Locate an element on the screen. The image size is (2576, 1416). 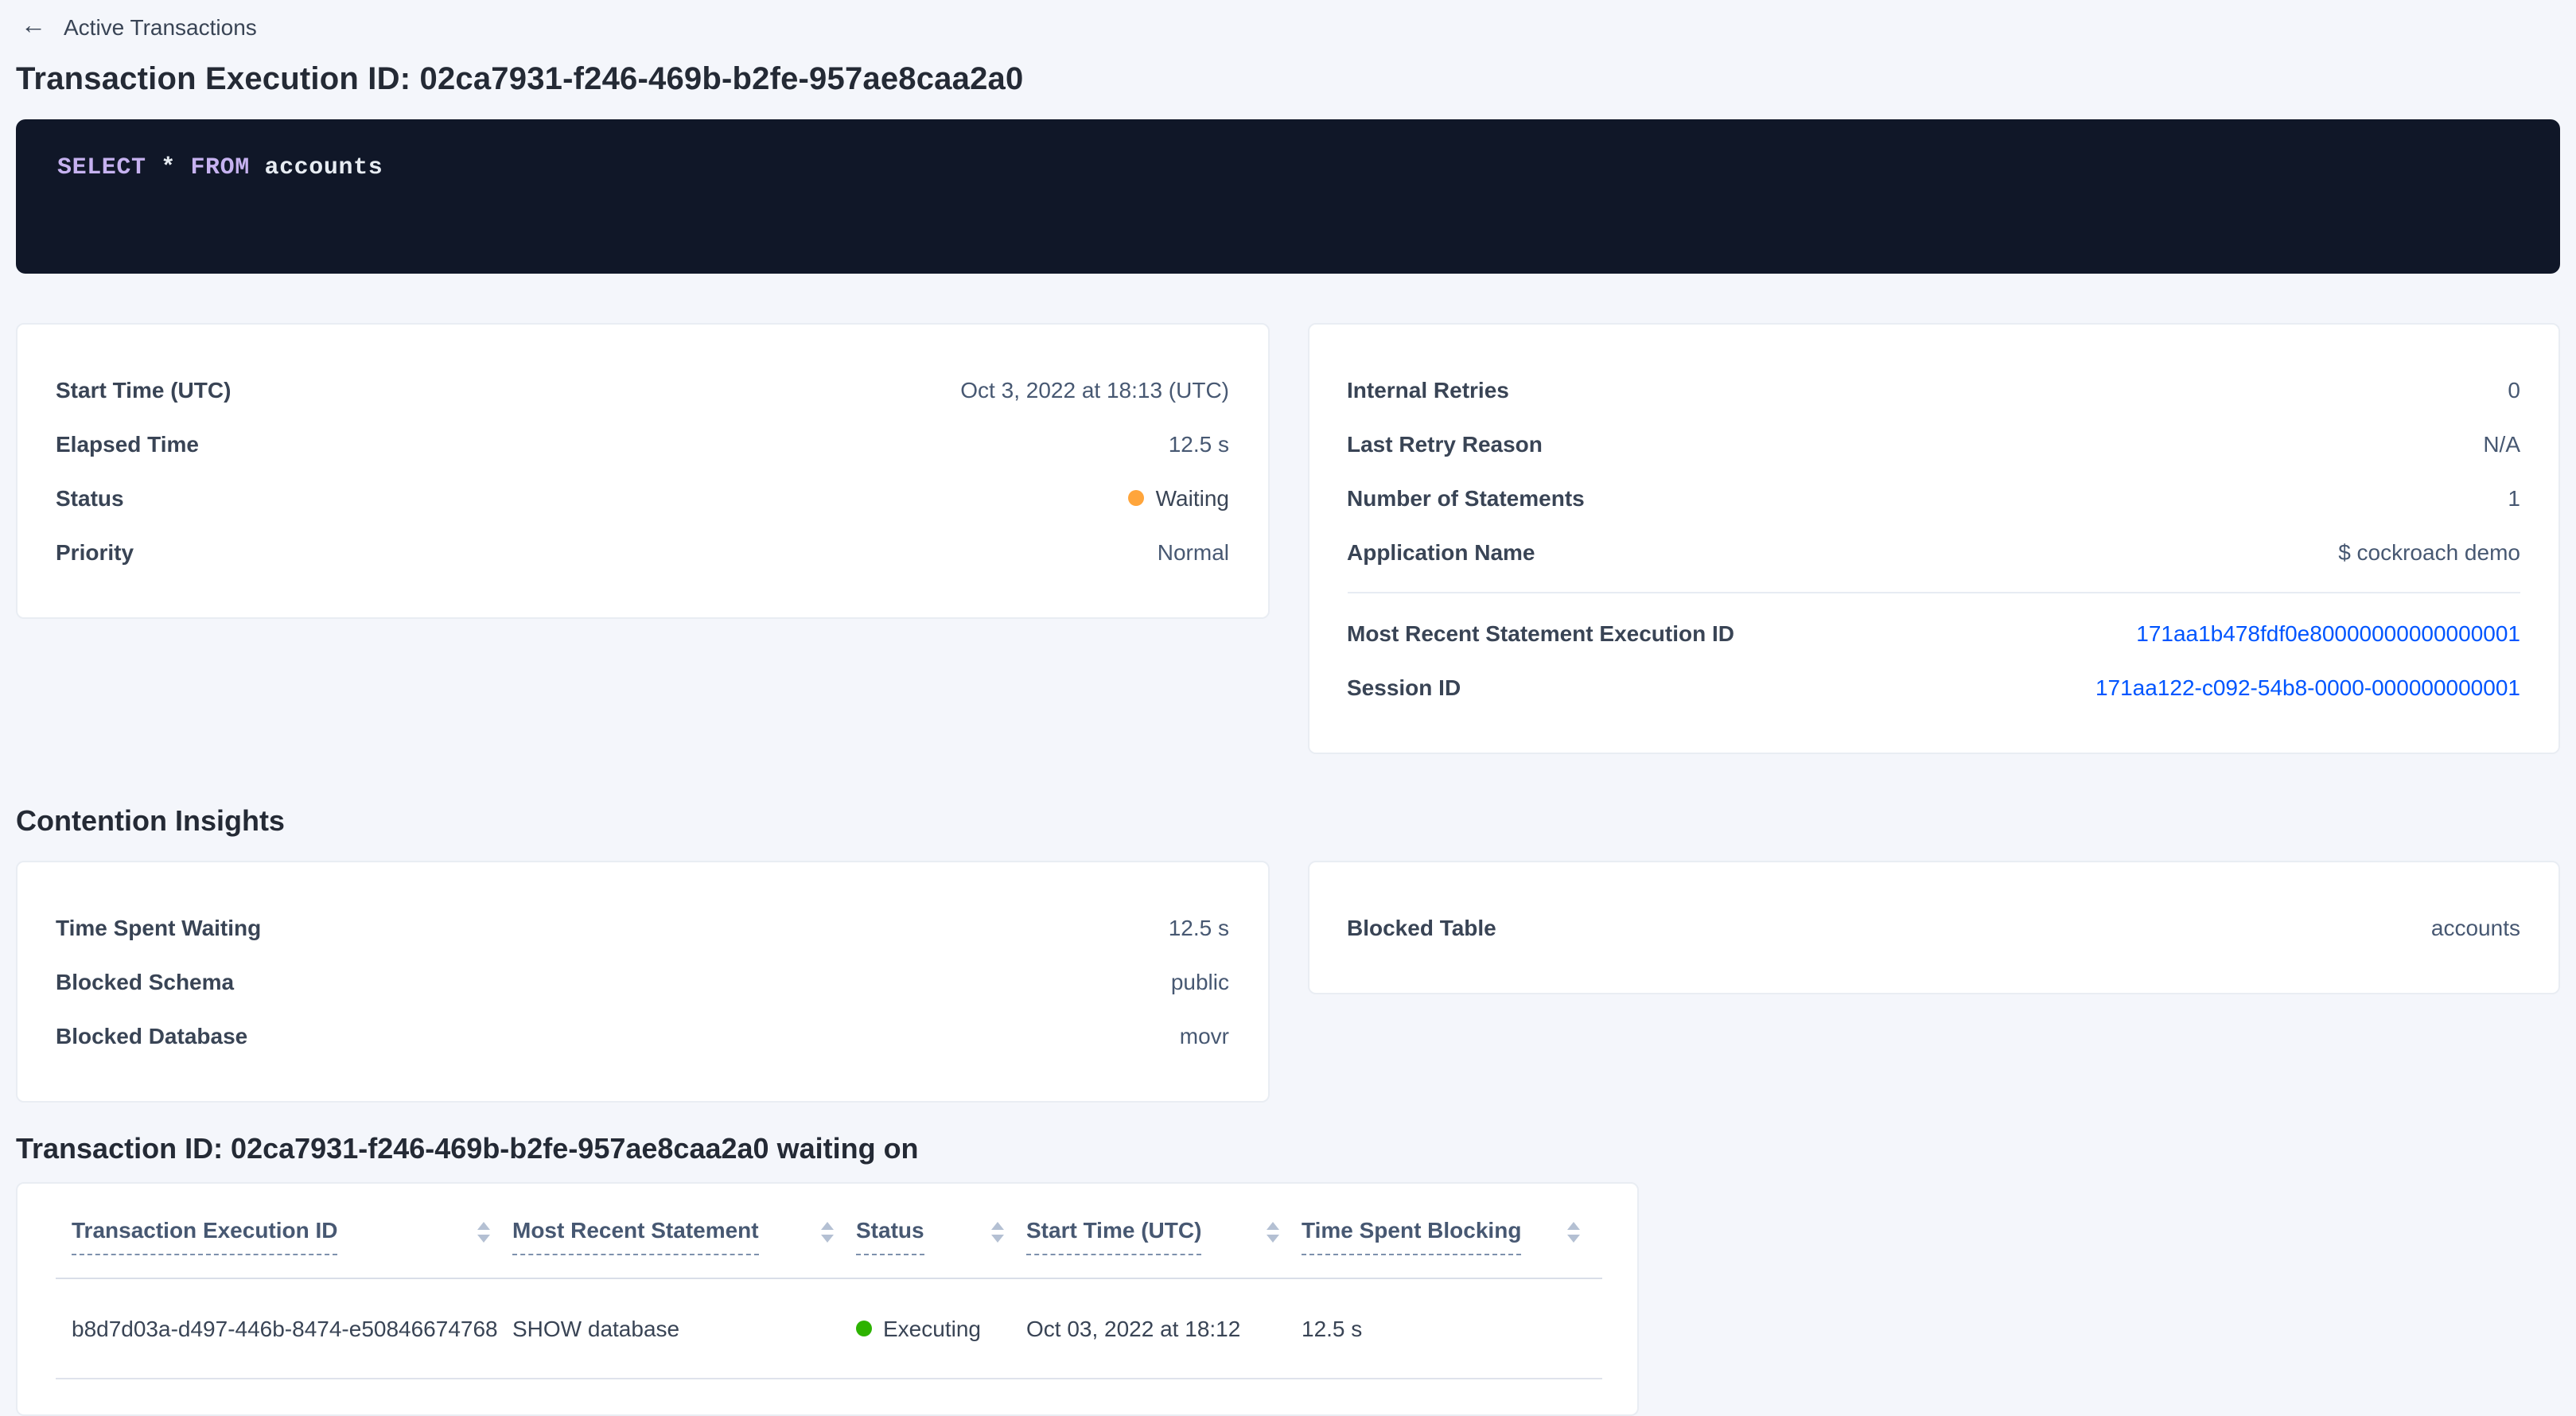
row-value: $ cockroach demo is located at coordinates (2429, 552).